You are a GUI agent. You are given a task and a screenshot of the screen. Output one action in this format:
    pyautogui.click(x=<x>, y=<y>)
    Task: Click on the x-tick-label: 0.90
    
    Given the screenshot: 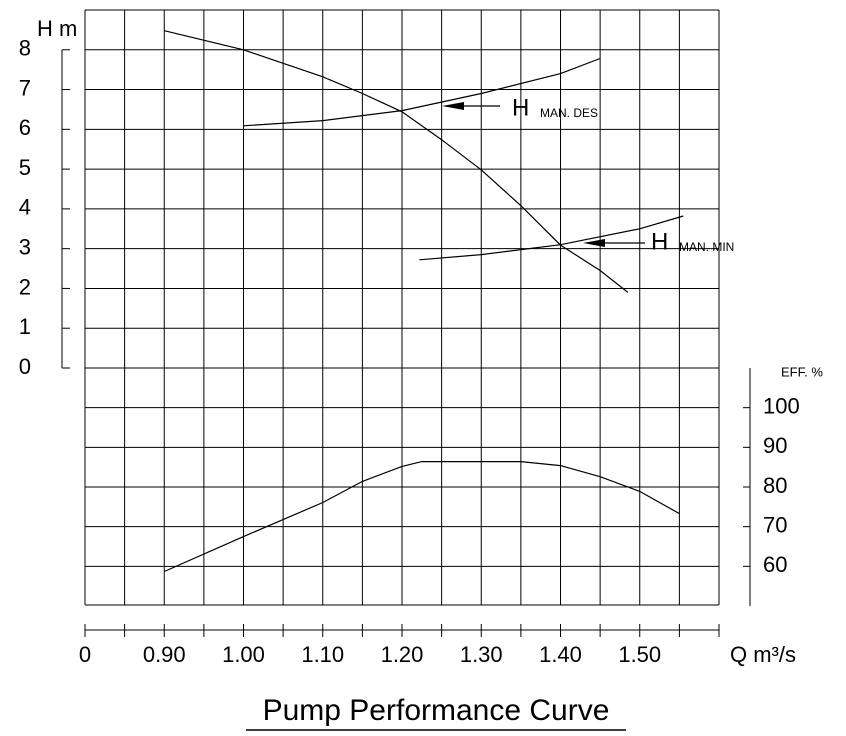 What is the action you would take?
    pyautogui.click(x=164, y=654)
    